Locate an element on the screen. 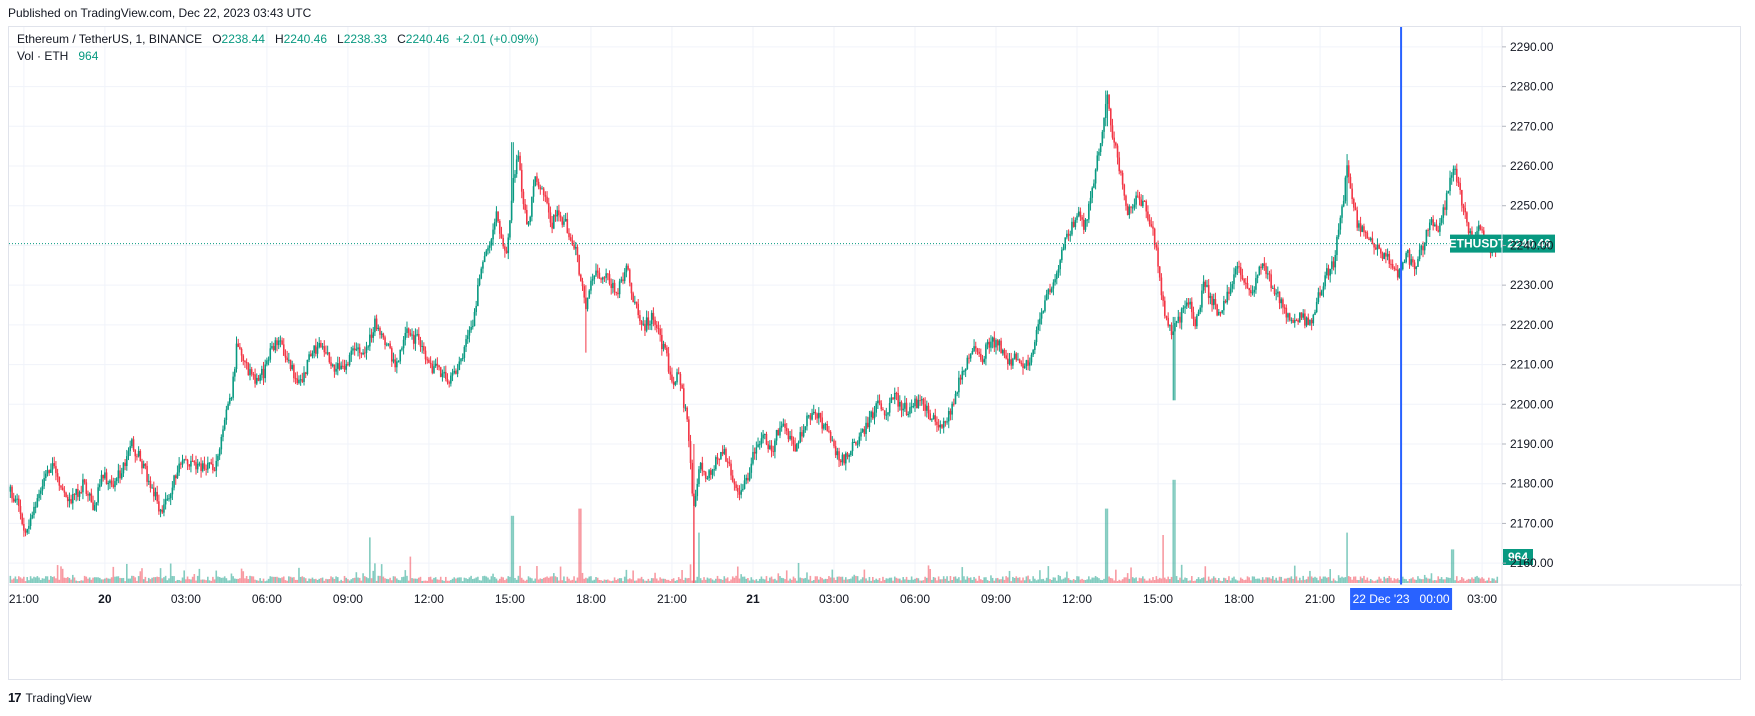 The height and width of the screenshot is (716, 1755). tradingview-logo-icon: 17 is located at coordinates (15, 697).